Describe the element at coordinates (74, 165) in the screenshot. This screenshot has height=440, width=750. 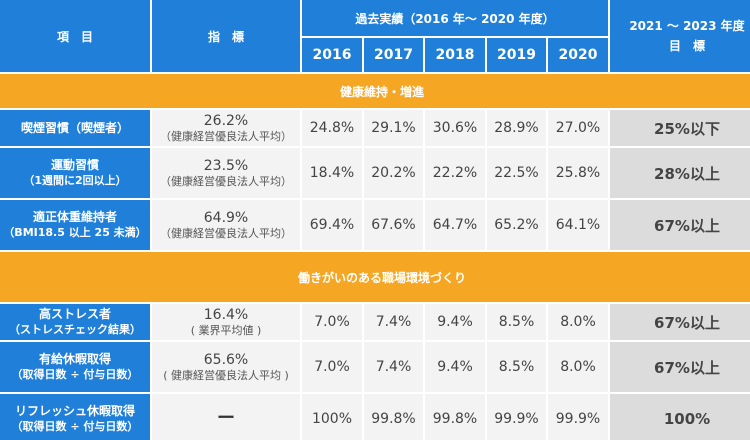
I see `row-label-main: 運動習慣` at that location.